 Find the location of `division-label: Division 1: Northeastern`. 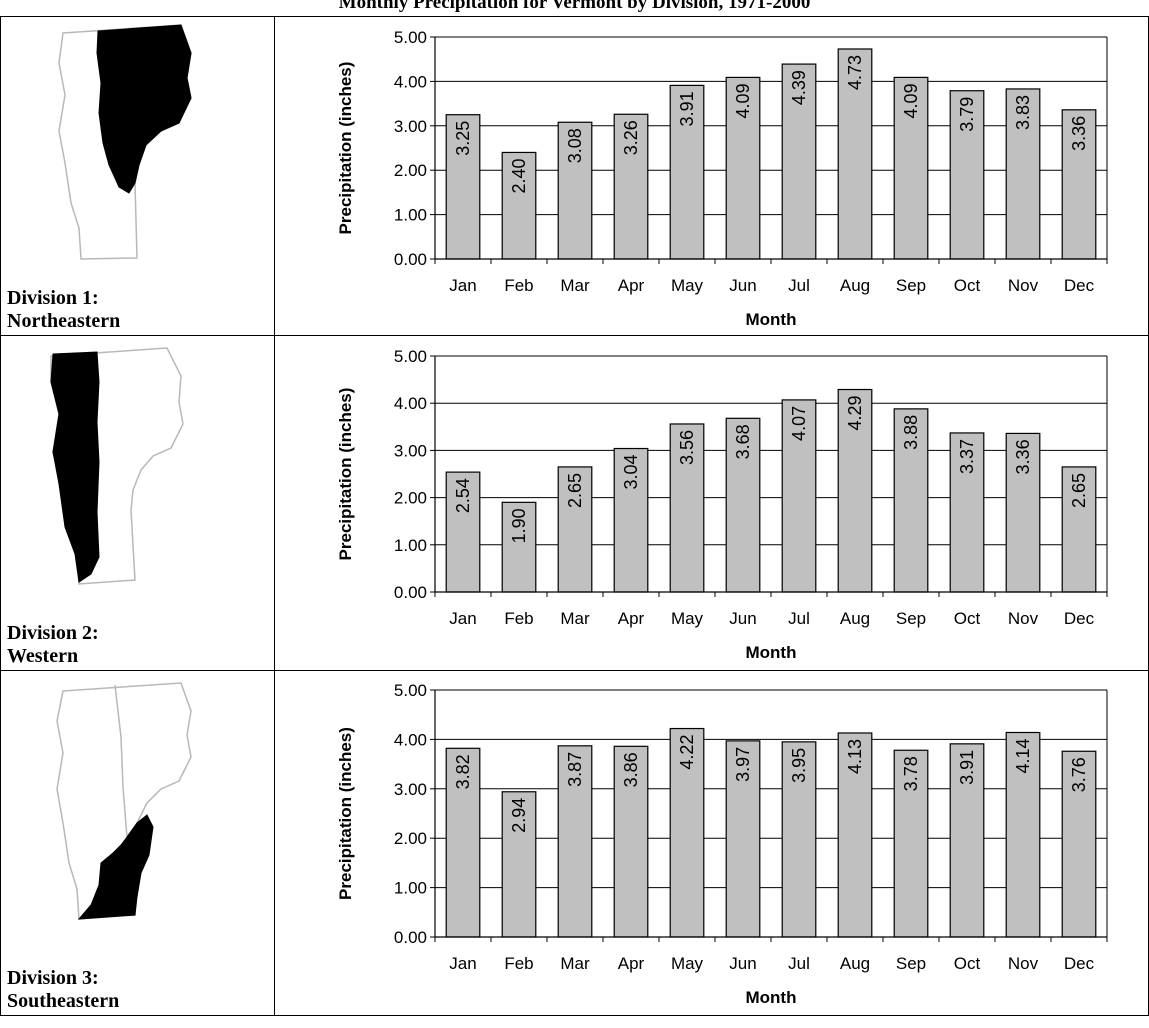

division-label: Division 1: Northeastern is located at coordinates (64, 309).